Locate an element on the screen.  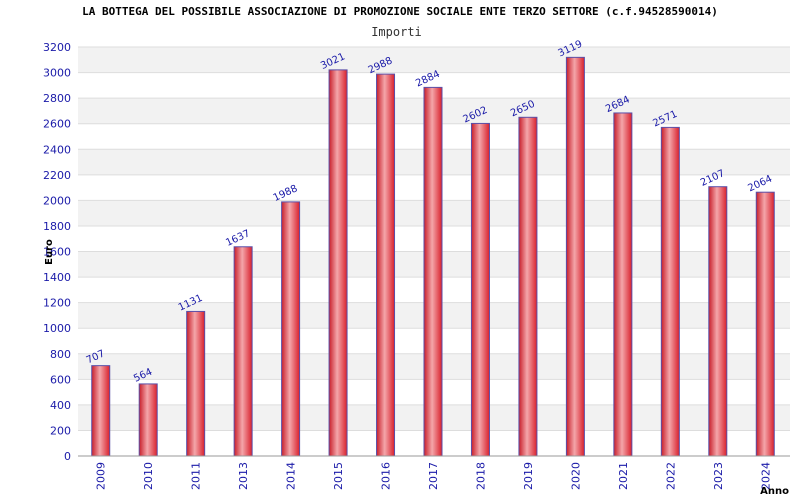
x-tick-label: 2018 is located at coordinates (480, 476).